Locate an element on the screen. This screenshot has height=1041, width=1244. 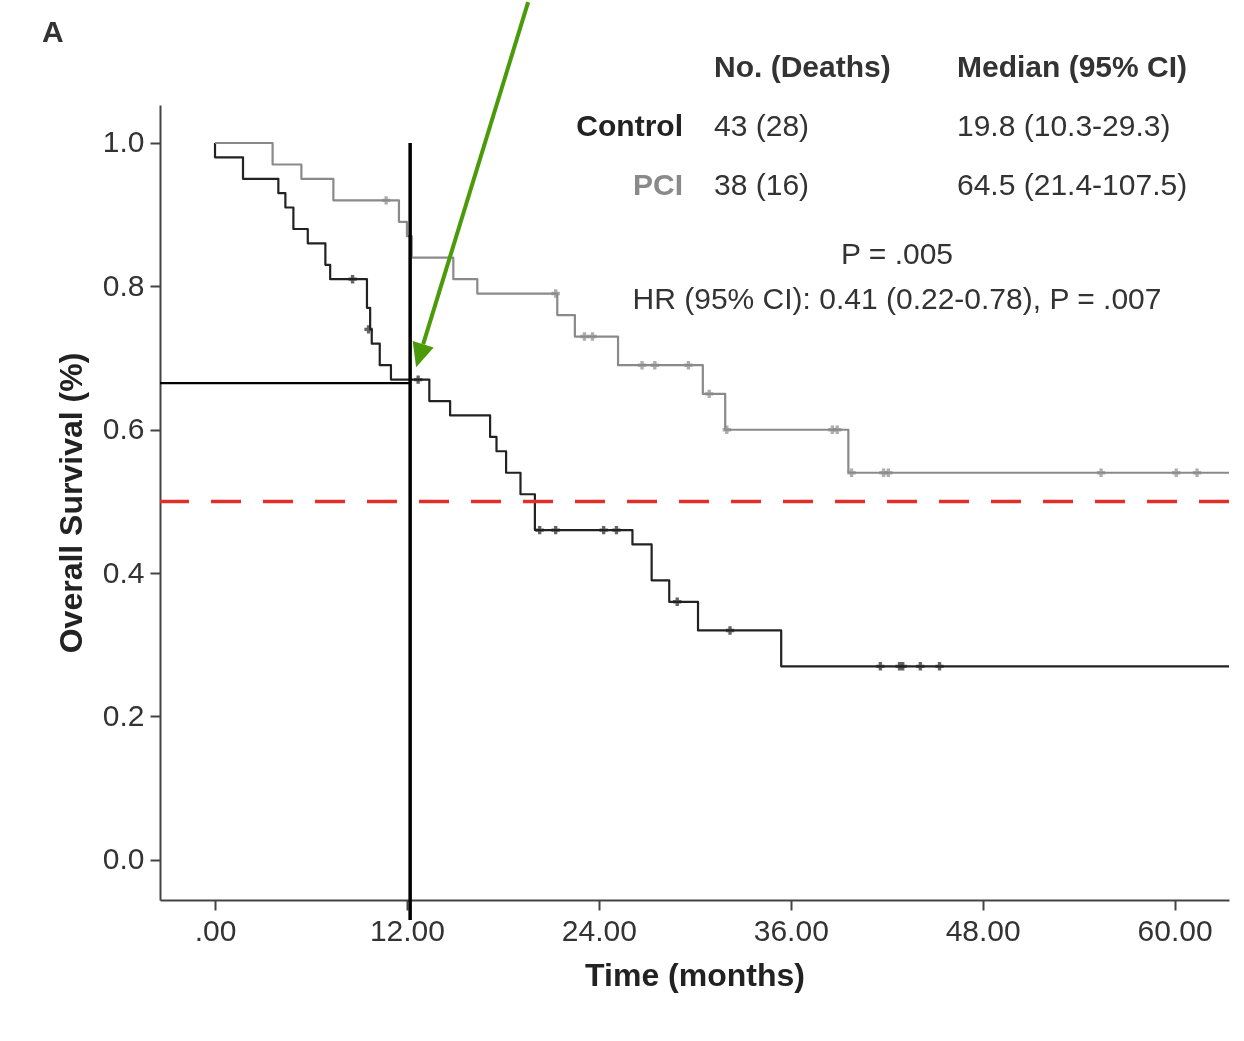
y-tick-label: 0.0 is located at coordinates (123, 859).